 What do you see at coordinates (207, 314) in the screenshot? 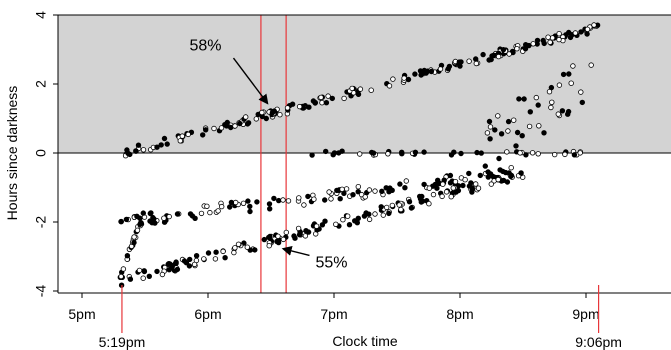
I see `x-tick-label: 6pm` at bounding box center [207, 314].